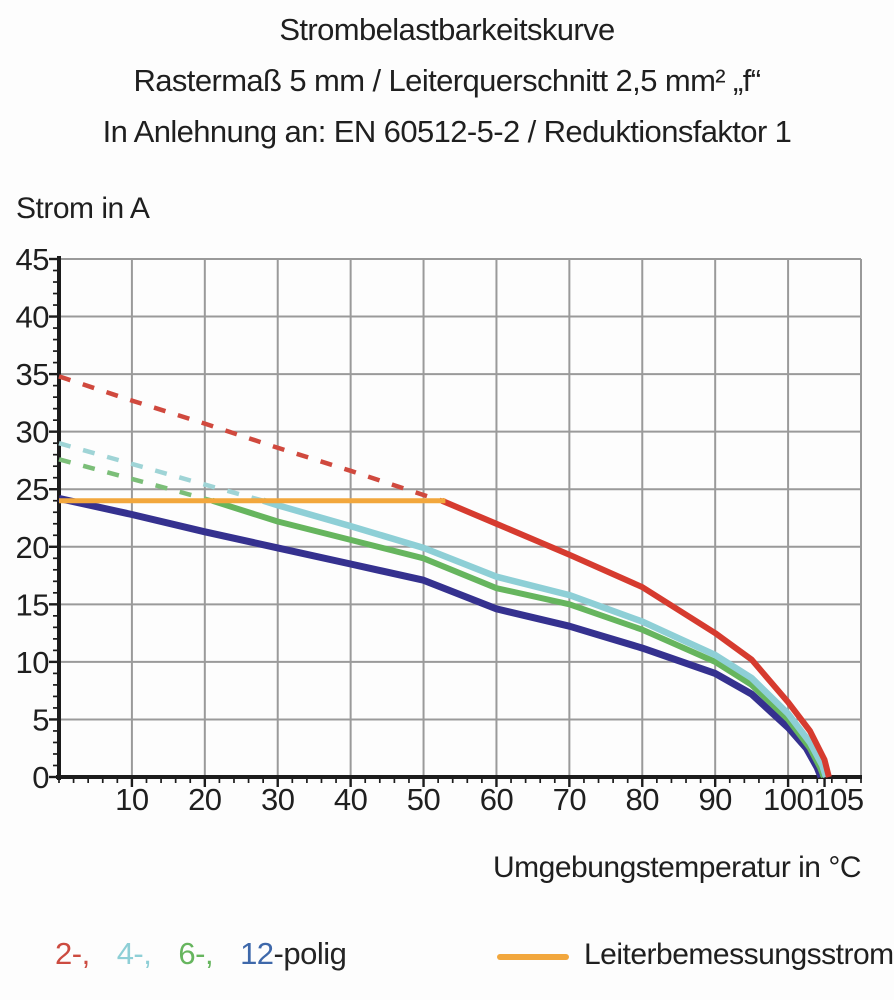 Image resolution: width=894 pixels, height=1000 pixels. Describe the element at coordinates (33, 547) in the screenshot. I see `y-tick-label: 20` at that location.